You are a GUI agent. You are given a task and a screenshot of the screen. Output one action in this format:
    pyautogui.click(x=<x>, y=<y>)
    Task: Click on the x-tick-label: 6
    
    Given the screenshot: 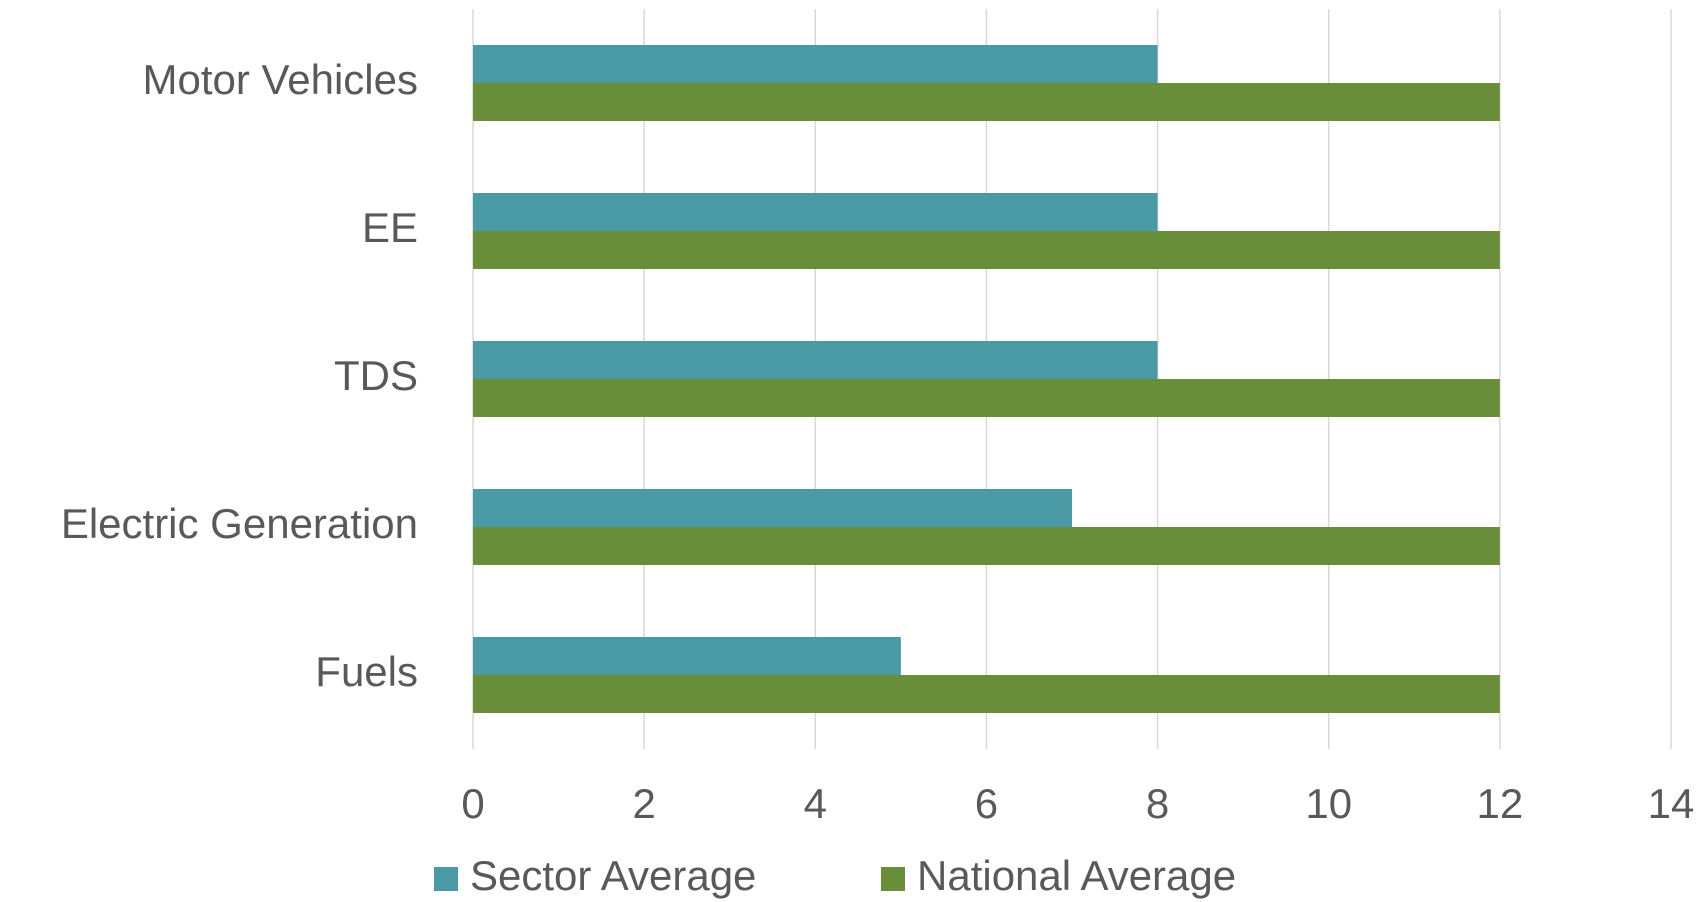 What is the action you would take?
    pyautogui.click(x=986, y=803)
    